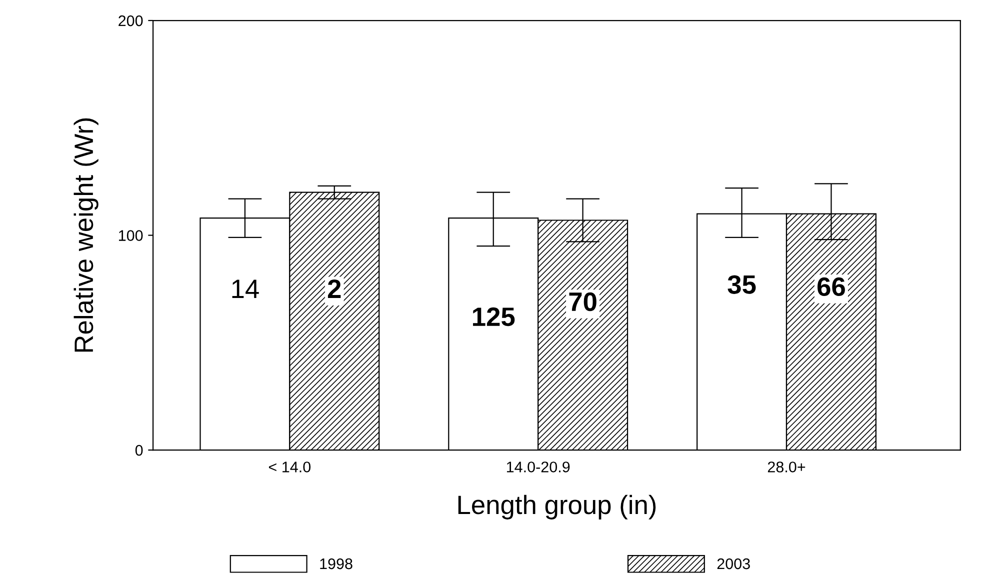  I want to click on y-tick-label: 100, so click(130, 235).